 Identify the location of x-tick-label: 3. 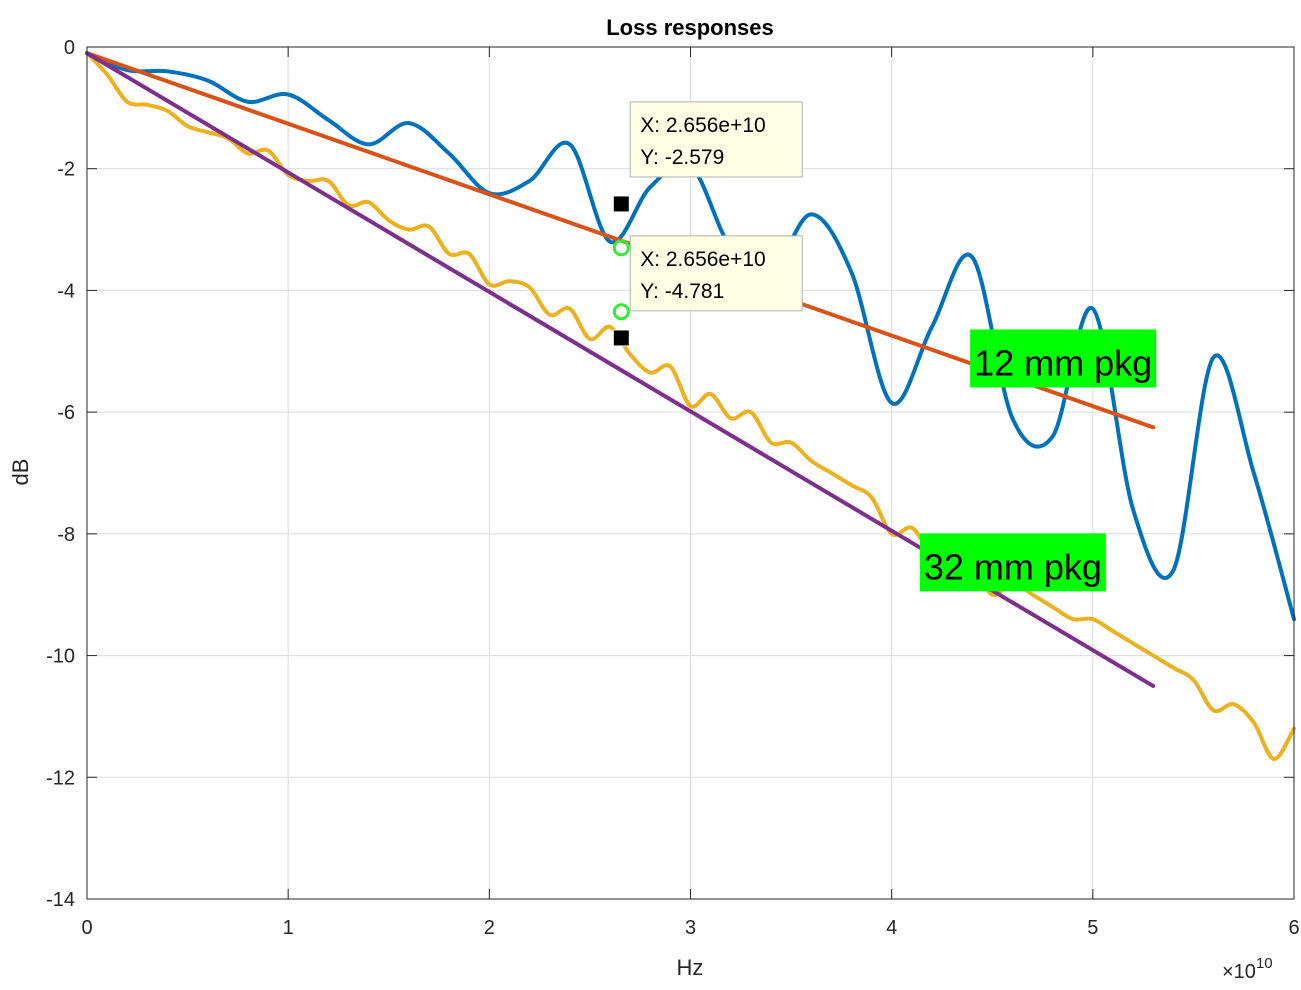
(690, 928).